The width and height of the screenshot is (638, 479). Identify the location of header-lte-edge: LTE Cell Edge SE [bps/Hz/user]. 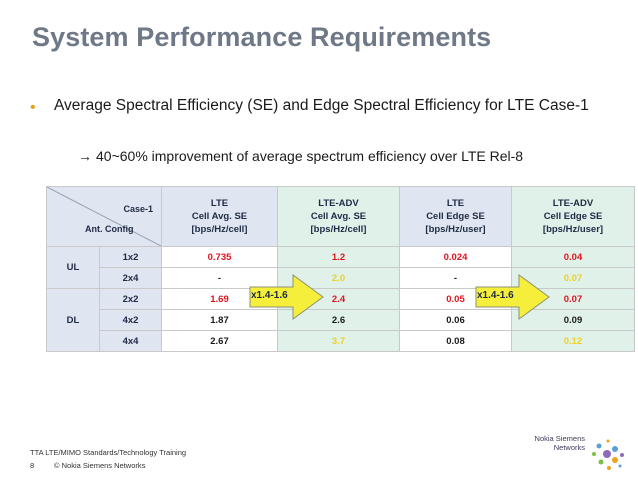
(455, 216).